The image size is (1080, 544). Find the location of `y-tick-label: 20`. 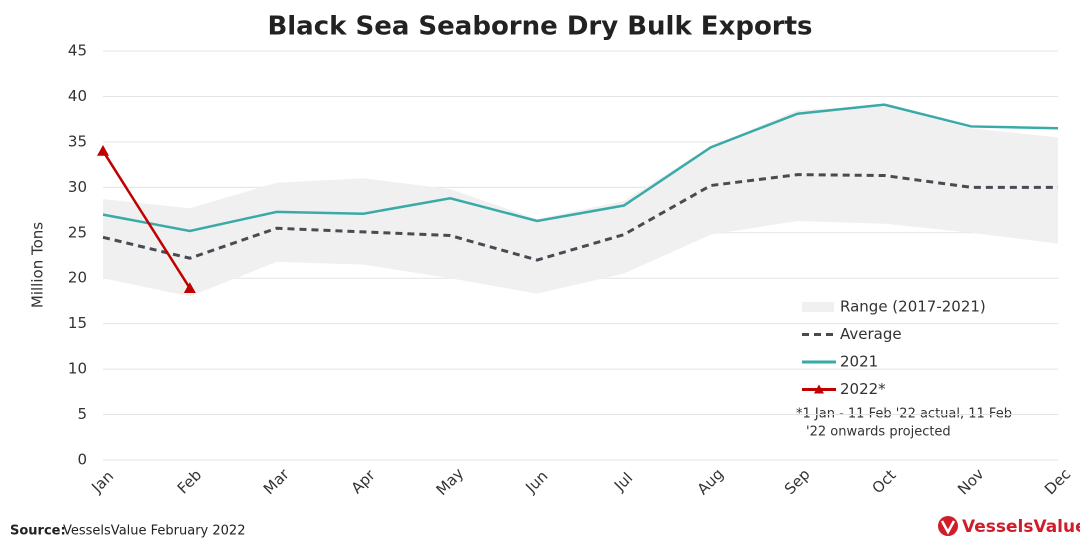

y-tick-label: 20 is located at coordinates (77, 278).